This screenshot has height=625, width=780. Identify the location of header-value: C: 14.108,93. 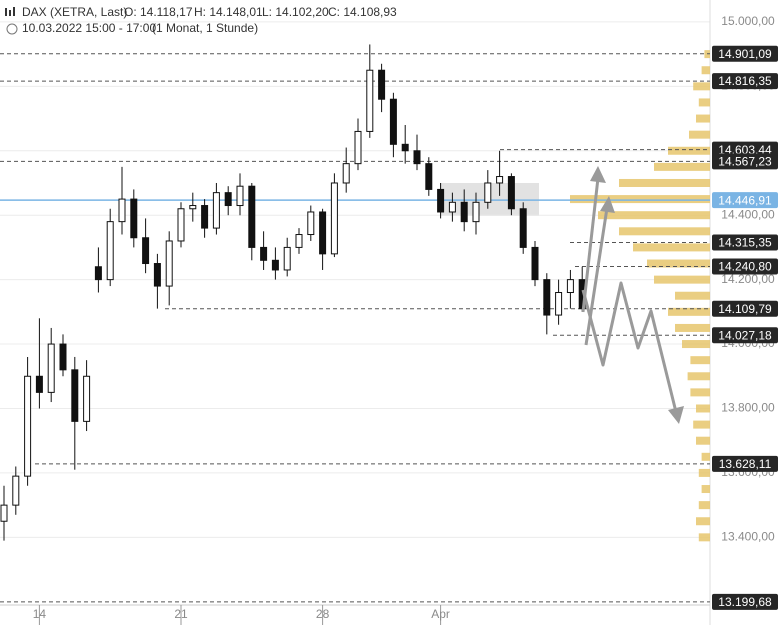
(362, 12).